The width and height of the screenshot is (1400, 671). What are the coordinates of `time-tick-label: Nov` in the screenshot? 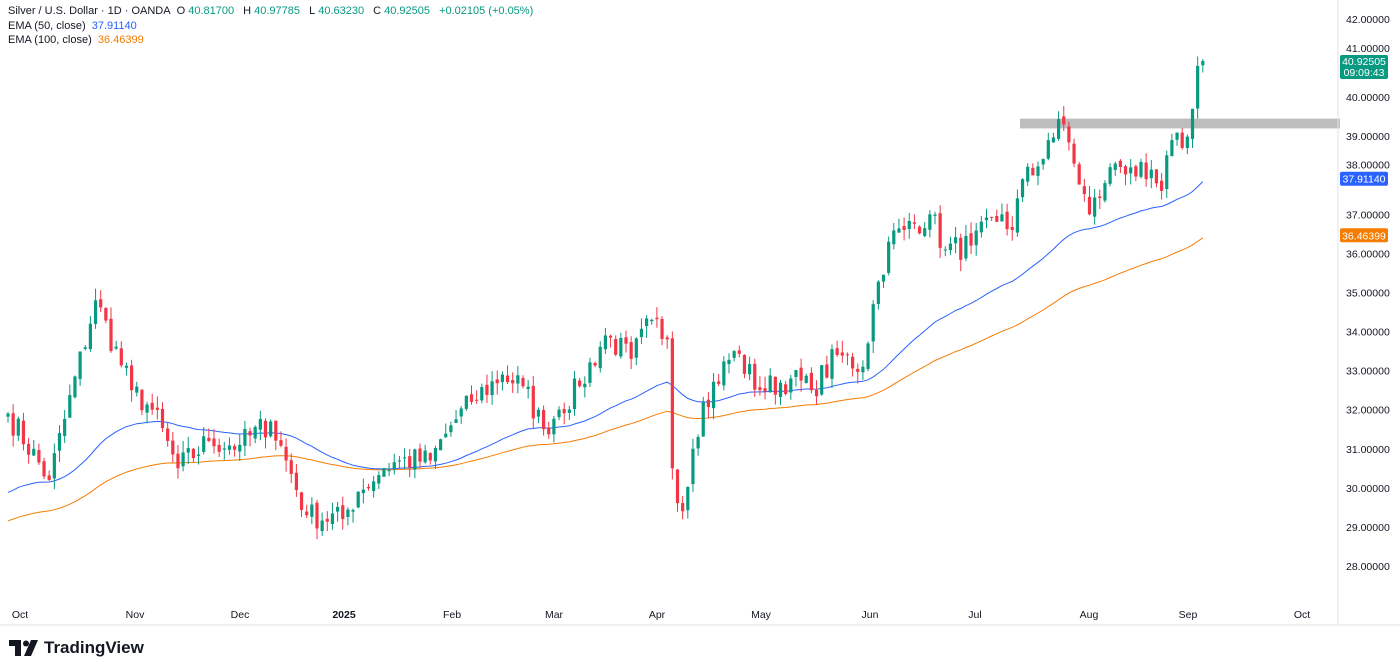 It's located at (135, 615).